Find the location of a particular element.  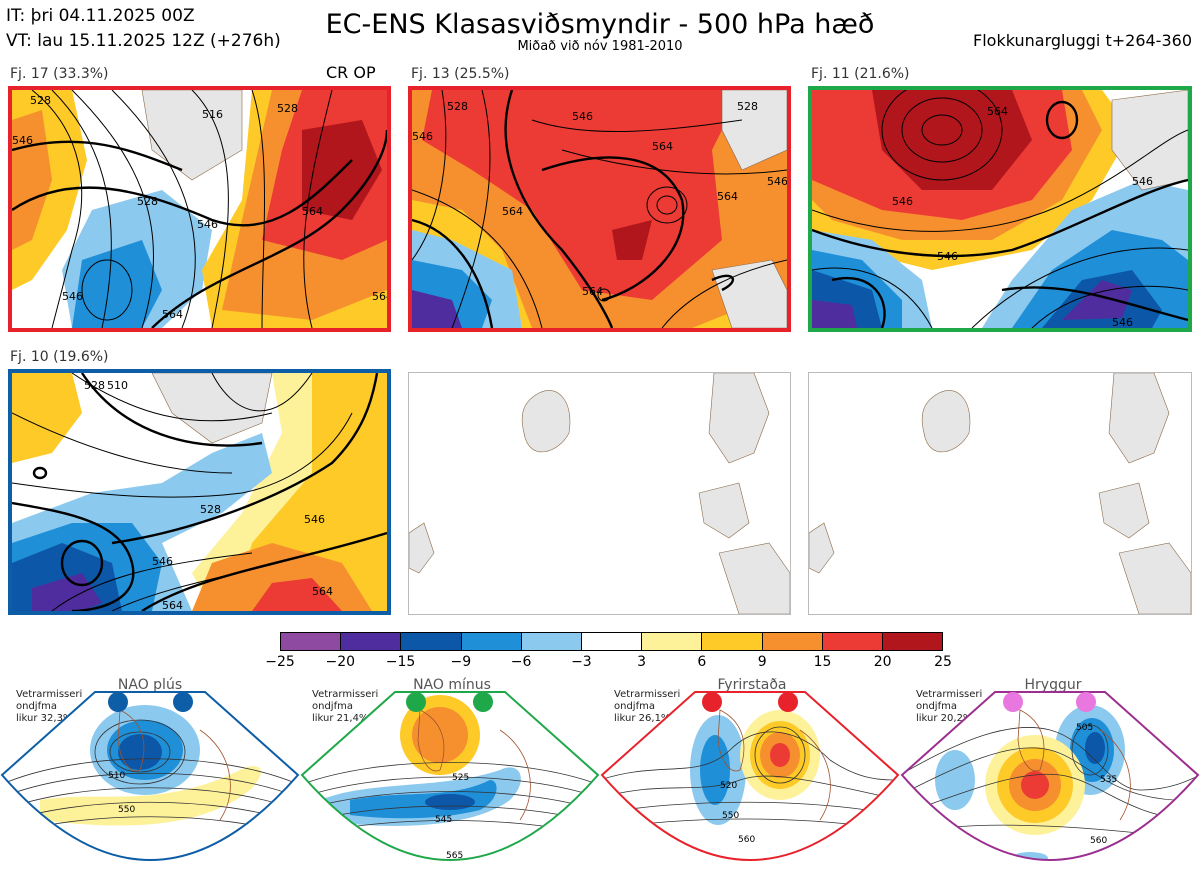

cluster-2-map: 528 546 546 528 564 564 546 564 564 is located at coordinates (599, 209).